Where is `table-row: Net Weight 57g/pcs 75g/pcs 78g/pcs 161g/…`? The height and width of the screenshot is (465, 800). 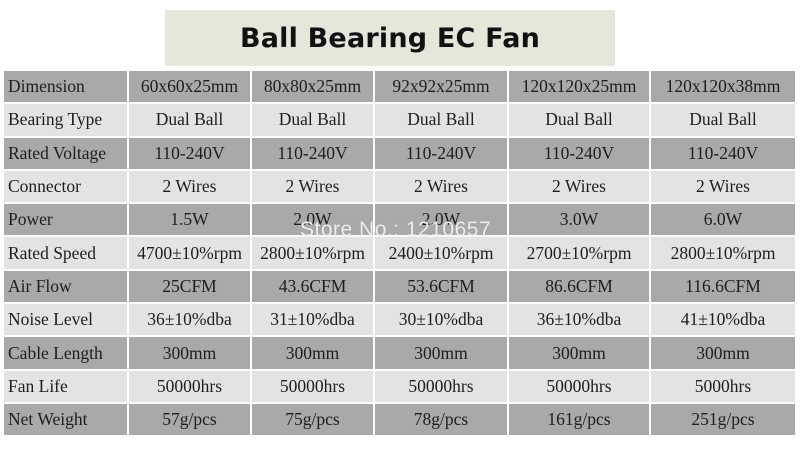 table-row: Net Weight 57g/pcs 75g/pcs 78g/pcs 161g/… is located at coordinates (399, 419).